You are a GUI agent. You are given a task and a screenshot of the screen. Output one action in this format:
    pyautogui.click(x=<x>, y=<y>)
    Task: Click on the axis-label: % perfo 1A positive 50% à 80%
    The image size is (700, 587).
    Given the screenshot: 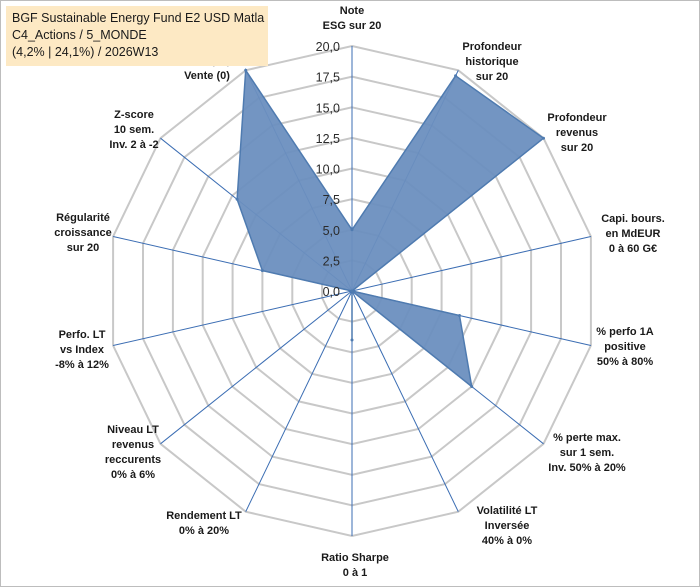 What is the action you would take?
    pyautogui.click(x=625, y=347)
    